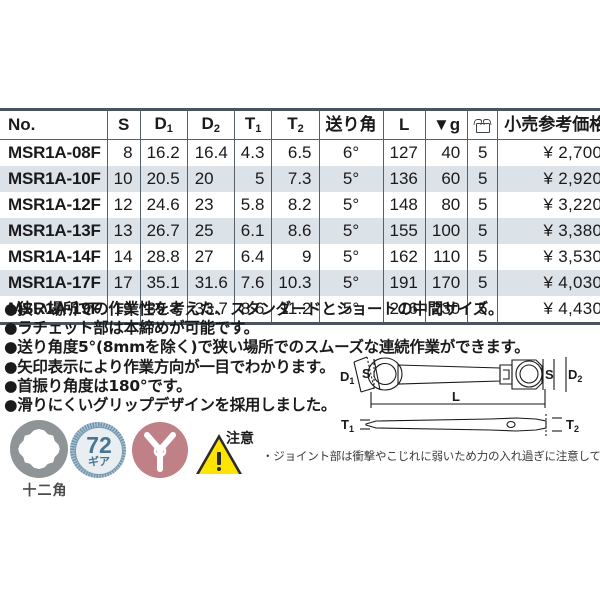 The image size is (600, 600). Describe the element at coordinates (231, 452) in the screenshot. I see `caution-icon: 注意` at that location.